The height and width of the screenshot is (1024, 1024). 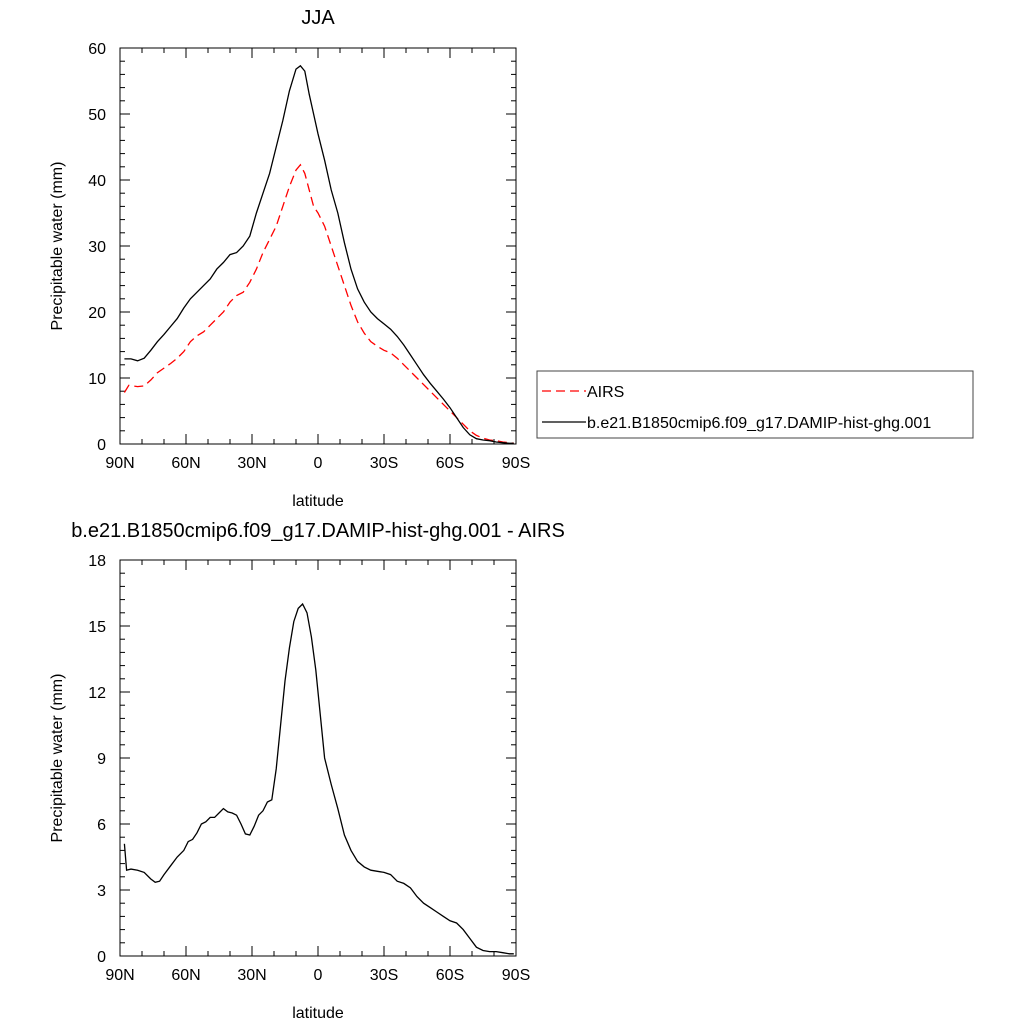 I want to click on y-tick-label: 12, so click(x=97, y=693).